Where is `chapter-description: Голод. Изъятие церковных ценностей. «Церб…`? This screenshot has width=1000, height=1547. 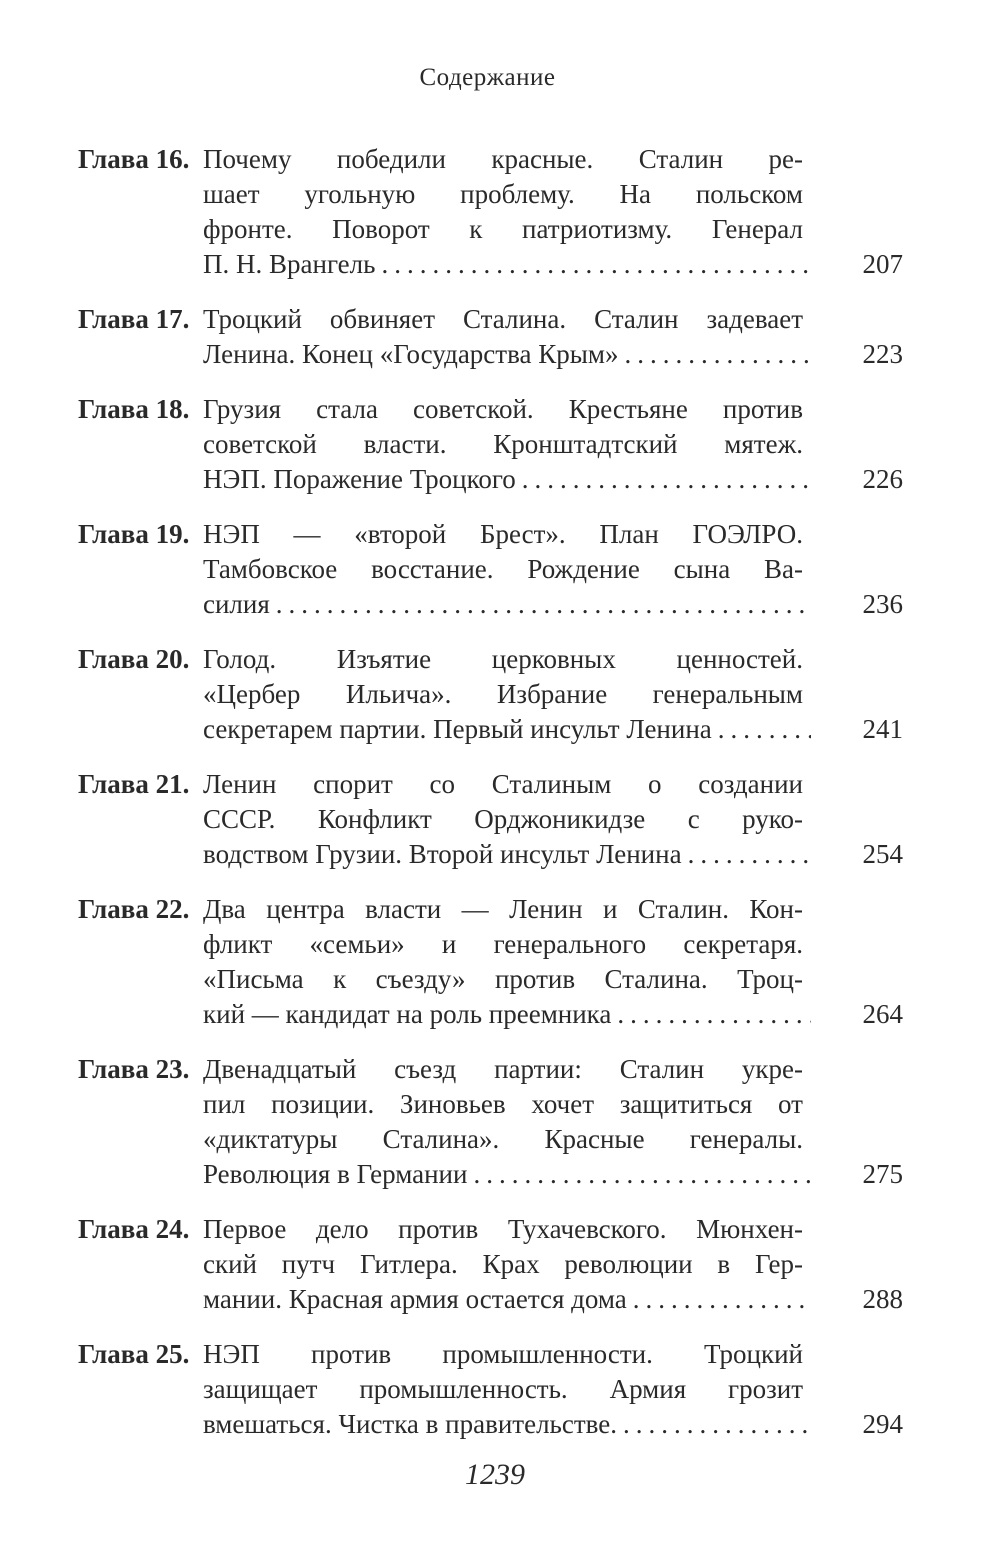
chapter-description: Голод. Изъятие церковных ценностей. «Церб… is located at coordinates (553, 694).